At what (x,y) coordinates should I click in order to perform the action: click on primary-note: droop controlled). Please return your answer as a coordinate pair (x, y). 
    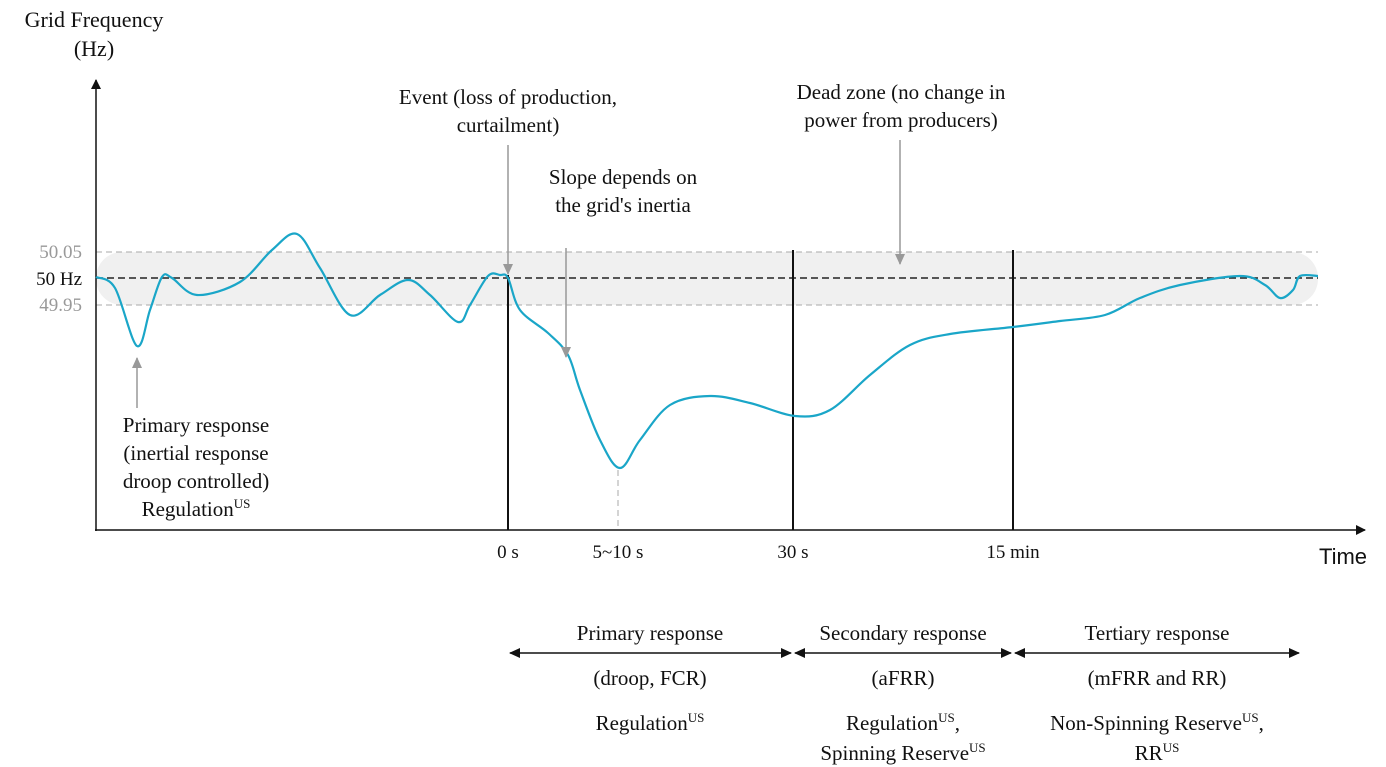
    Looking at the image, I should click on (196, 481).